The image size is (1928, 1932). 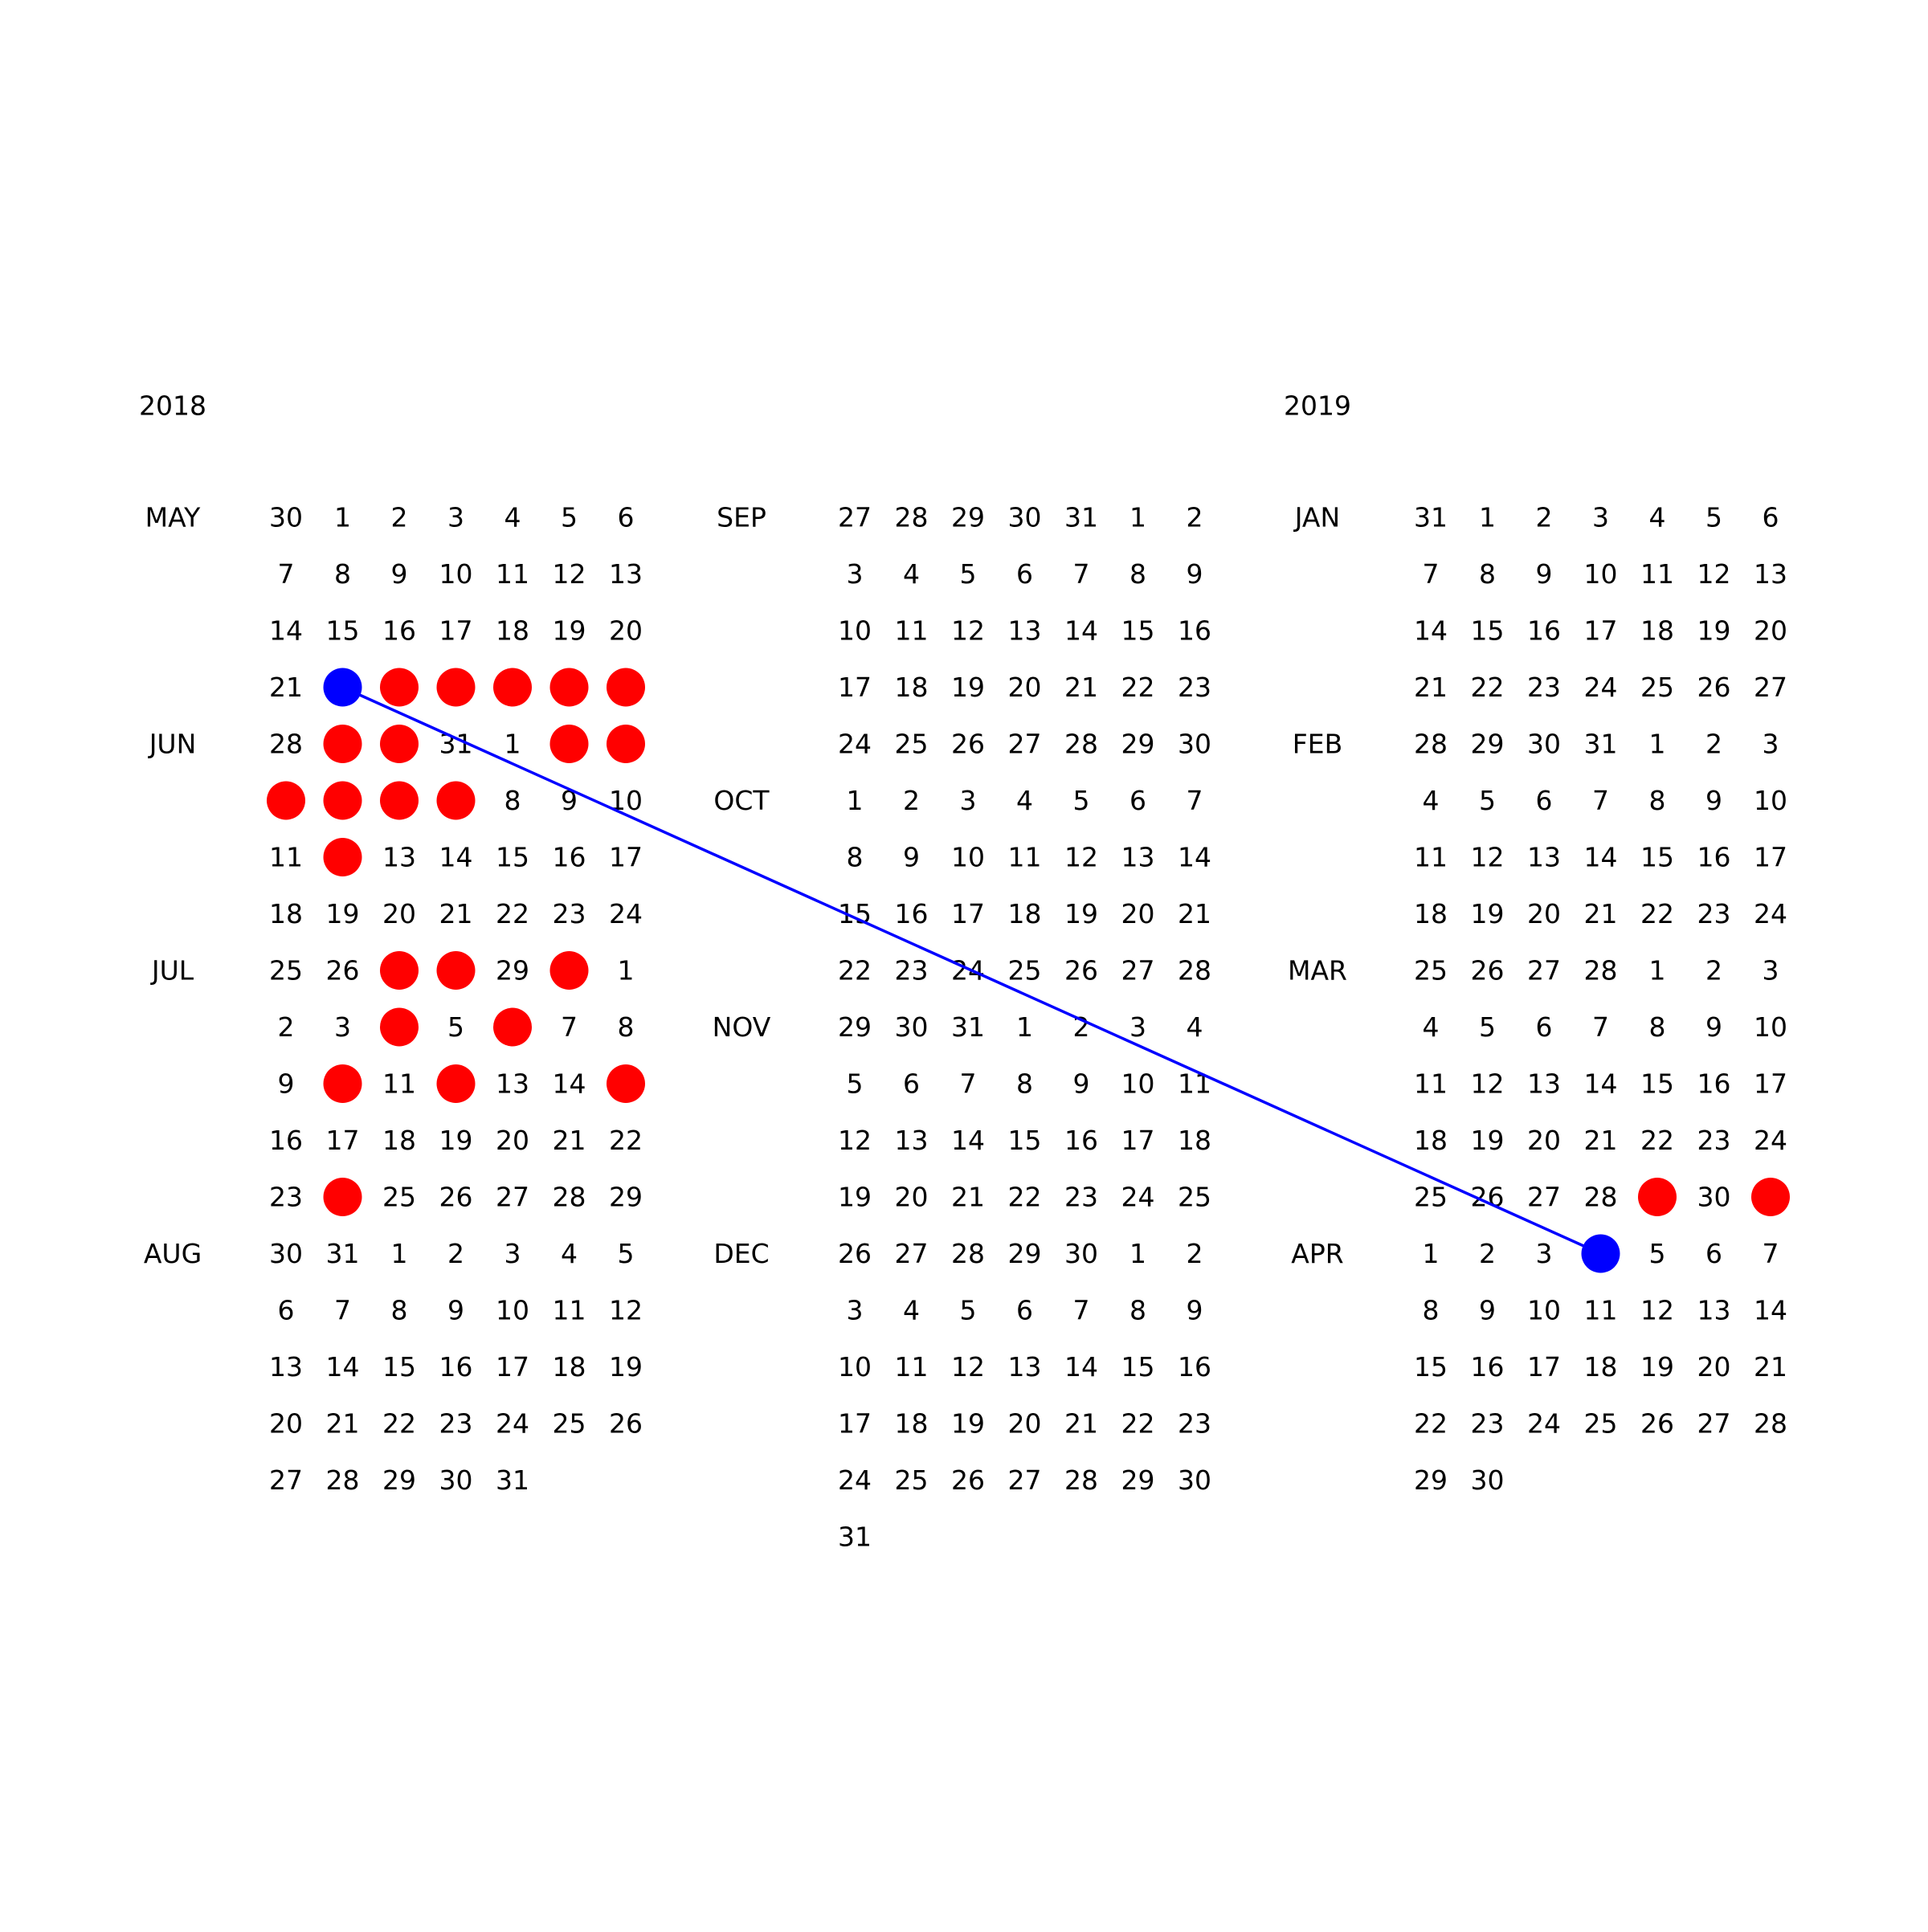 I want to click on month-label: JUN, so click(x=172, y=745).